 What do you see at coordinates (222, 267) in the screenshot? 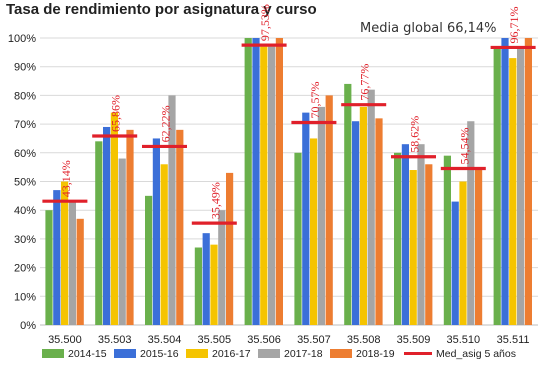
I see `bar-2017-18-35.505` at bounding box center [222, 267].